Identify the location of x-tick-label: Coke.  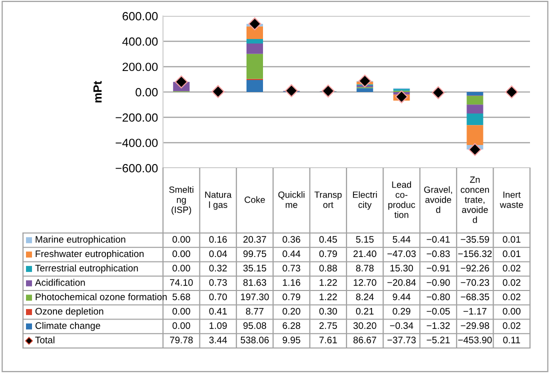
(254, 199).